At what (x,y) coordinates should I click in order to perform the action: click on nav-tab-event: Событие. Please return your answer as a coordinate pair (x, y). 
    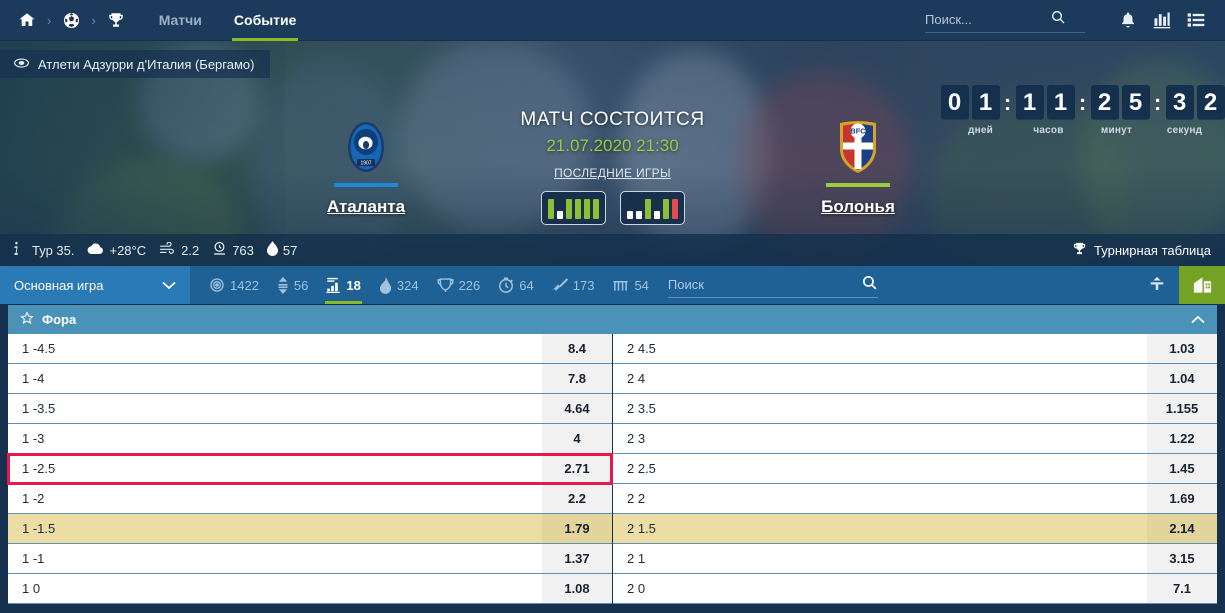
    Looking at the image, I should click on (265, 20).